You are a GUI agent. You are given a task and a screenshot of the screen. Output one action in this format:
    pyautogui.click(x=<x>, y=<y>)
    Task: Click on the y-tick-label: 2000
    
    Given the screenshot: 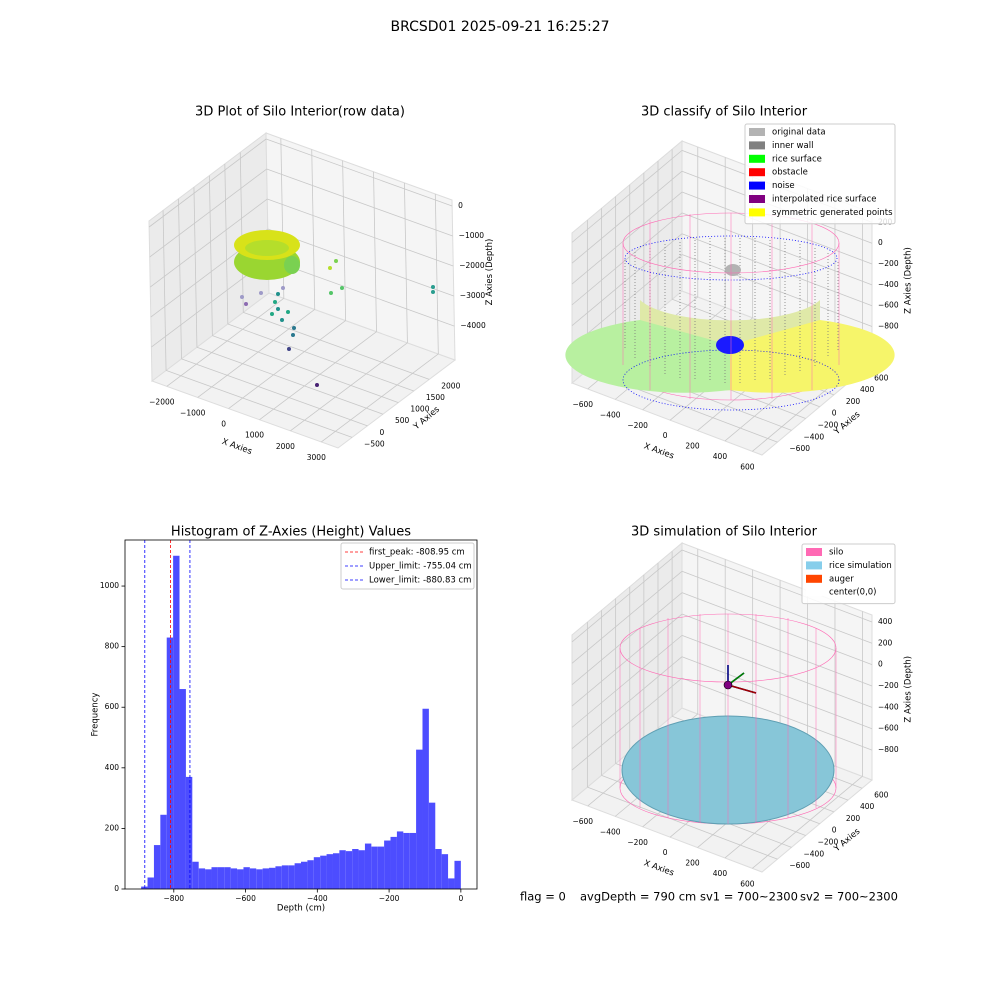 What is the action you would take?
    pyautogui.click(x=450, y=385)
    